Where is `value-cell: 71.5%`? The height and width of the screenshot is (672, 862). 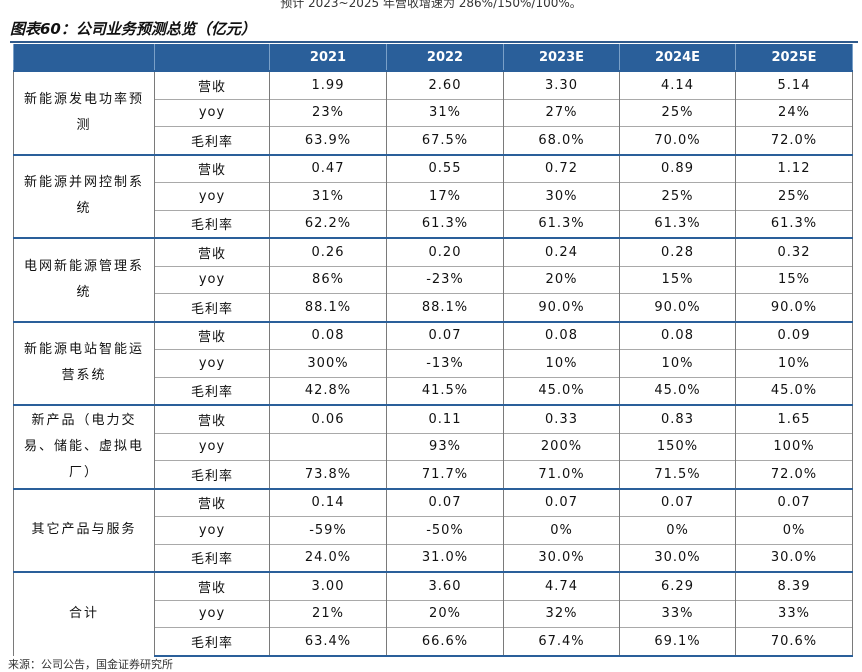 value-cell: 71.5% is located at coordinates (677, 474).